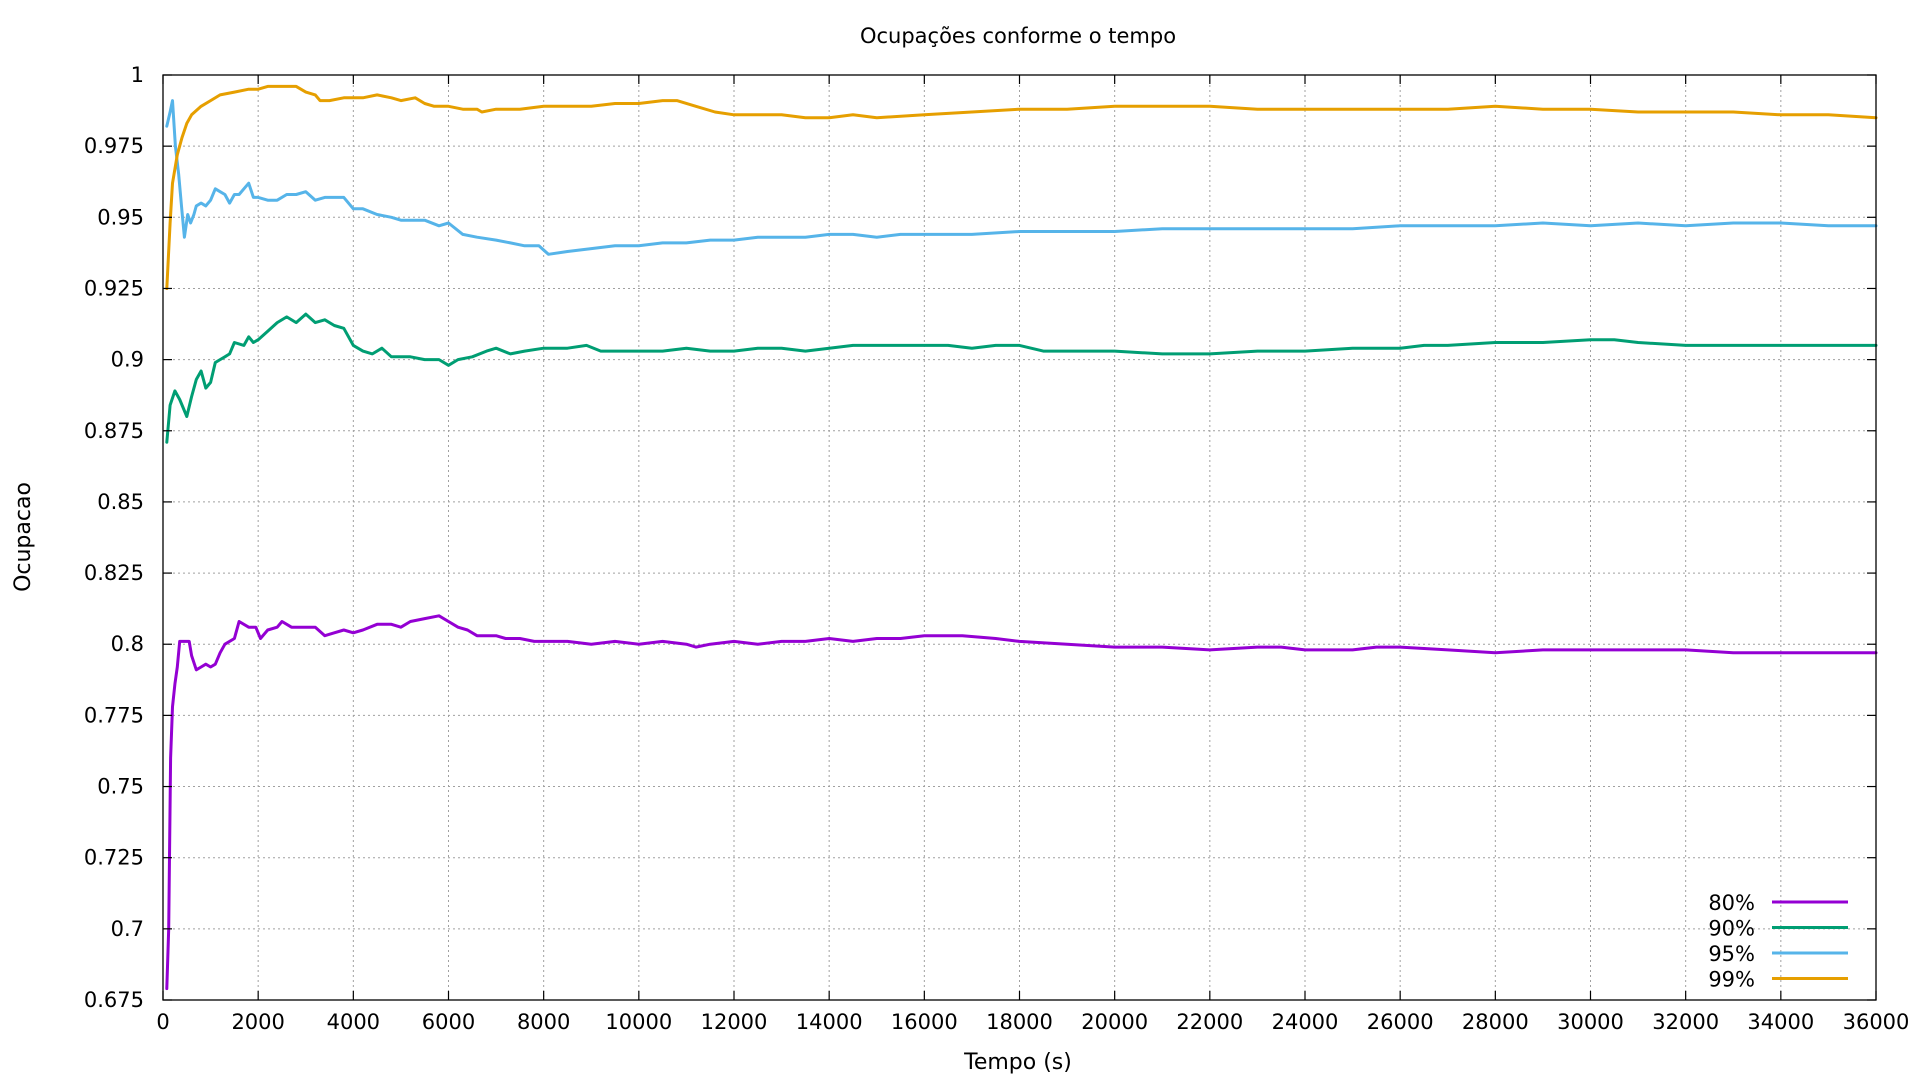 This screenshot has height=1080, width=1920. I want to click on legend-label: 95%, so click(1731, 954).